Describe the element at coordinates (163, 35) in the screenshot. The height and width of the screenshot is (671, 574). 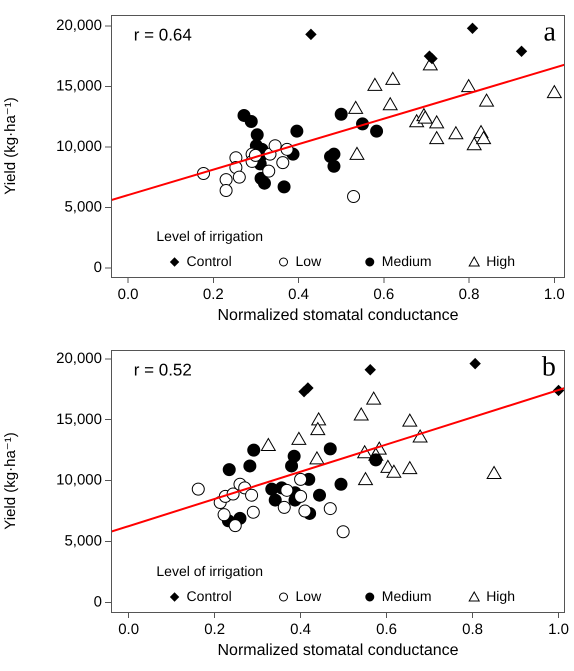
I see `annotation: r = 0.64` at that location.